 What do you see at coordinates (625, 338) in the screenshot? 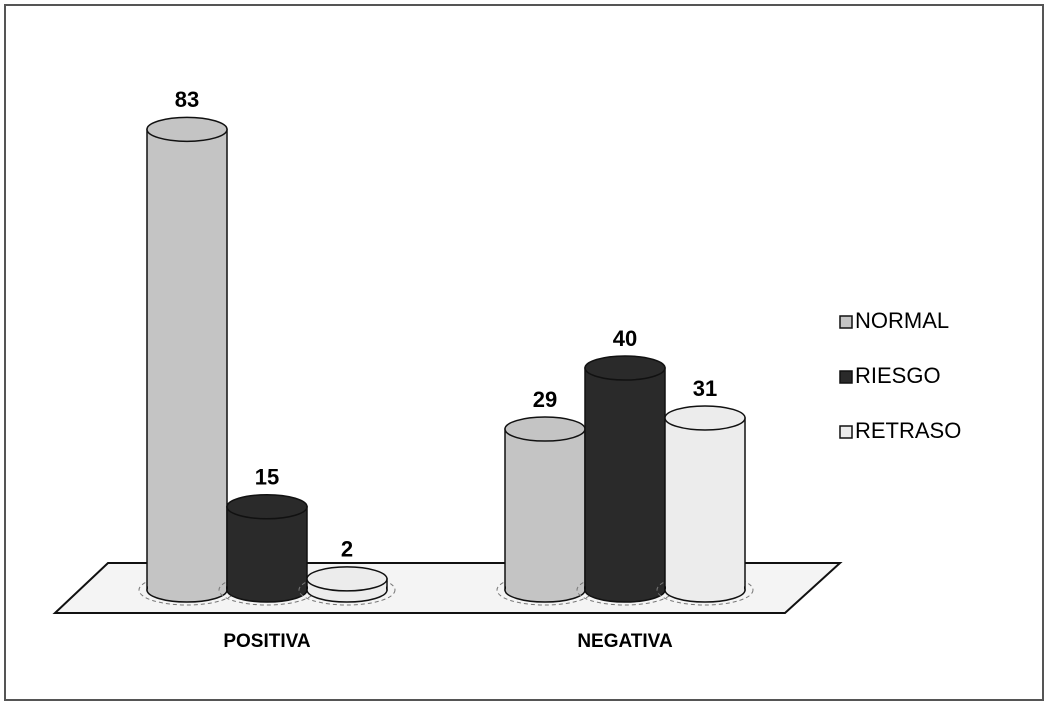
I see `value-label: 40` at bounding box center [625, 338].